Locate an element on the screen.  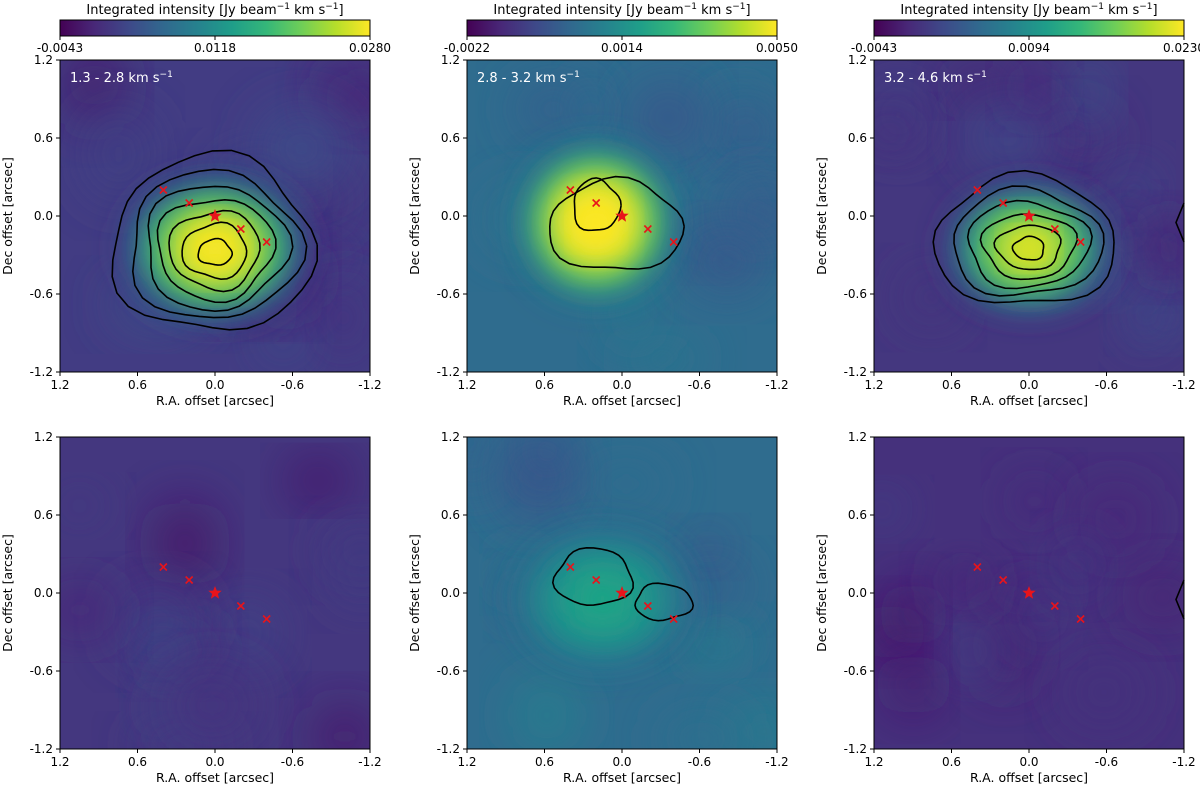
colorbar-tick-label: -0.0022 is located at coordinates (467, 48).